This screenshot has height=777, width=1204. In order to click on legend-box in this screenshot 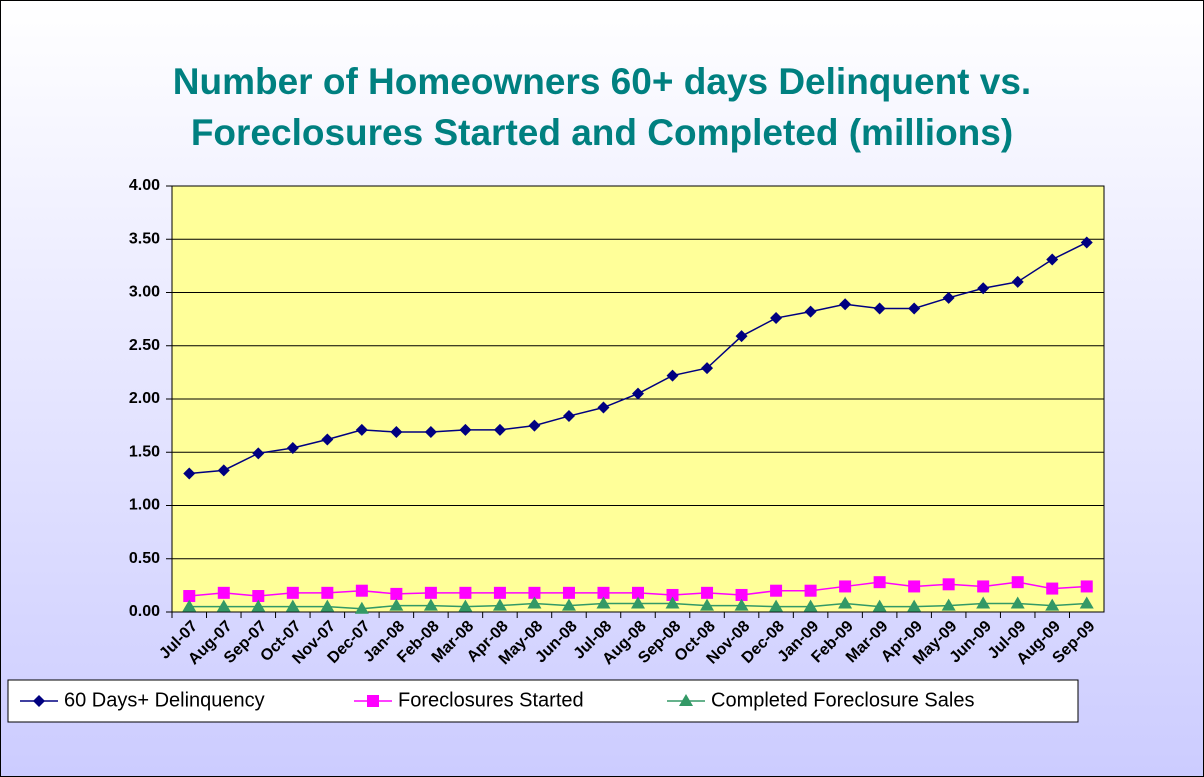, I will do `click(543, 701)`.